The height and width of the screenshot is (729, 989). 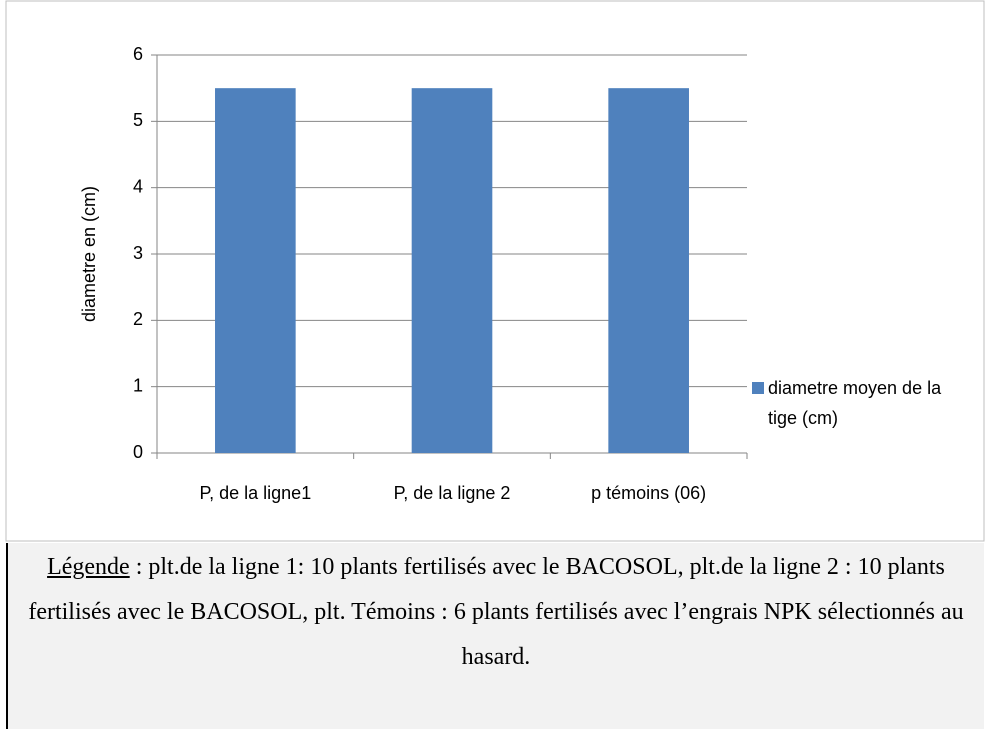 I want to click on y-tick-label: 1, so click(x=138, y=385).